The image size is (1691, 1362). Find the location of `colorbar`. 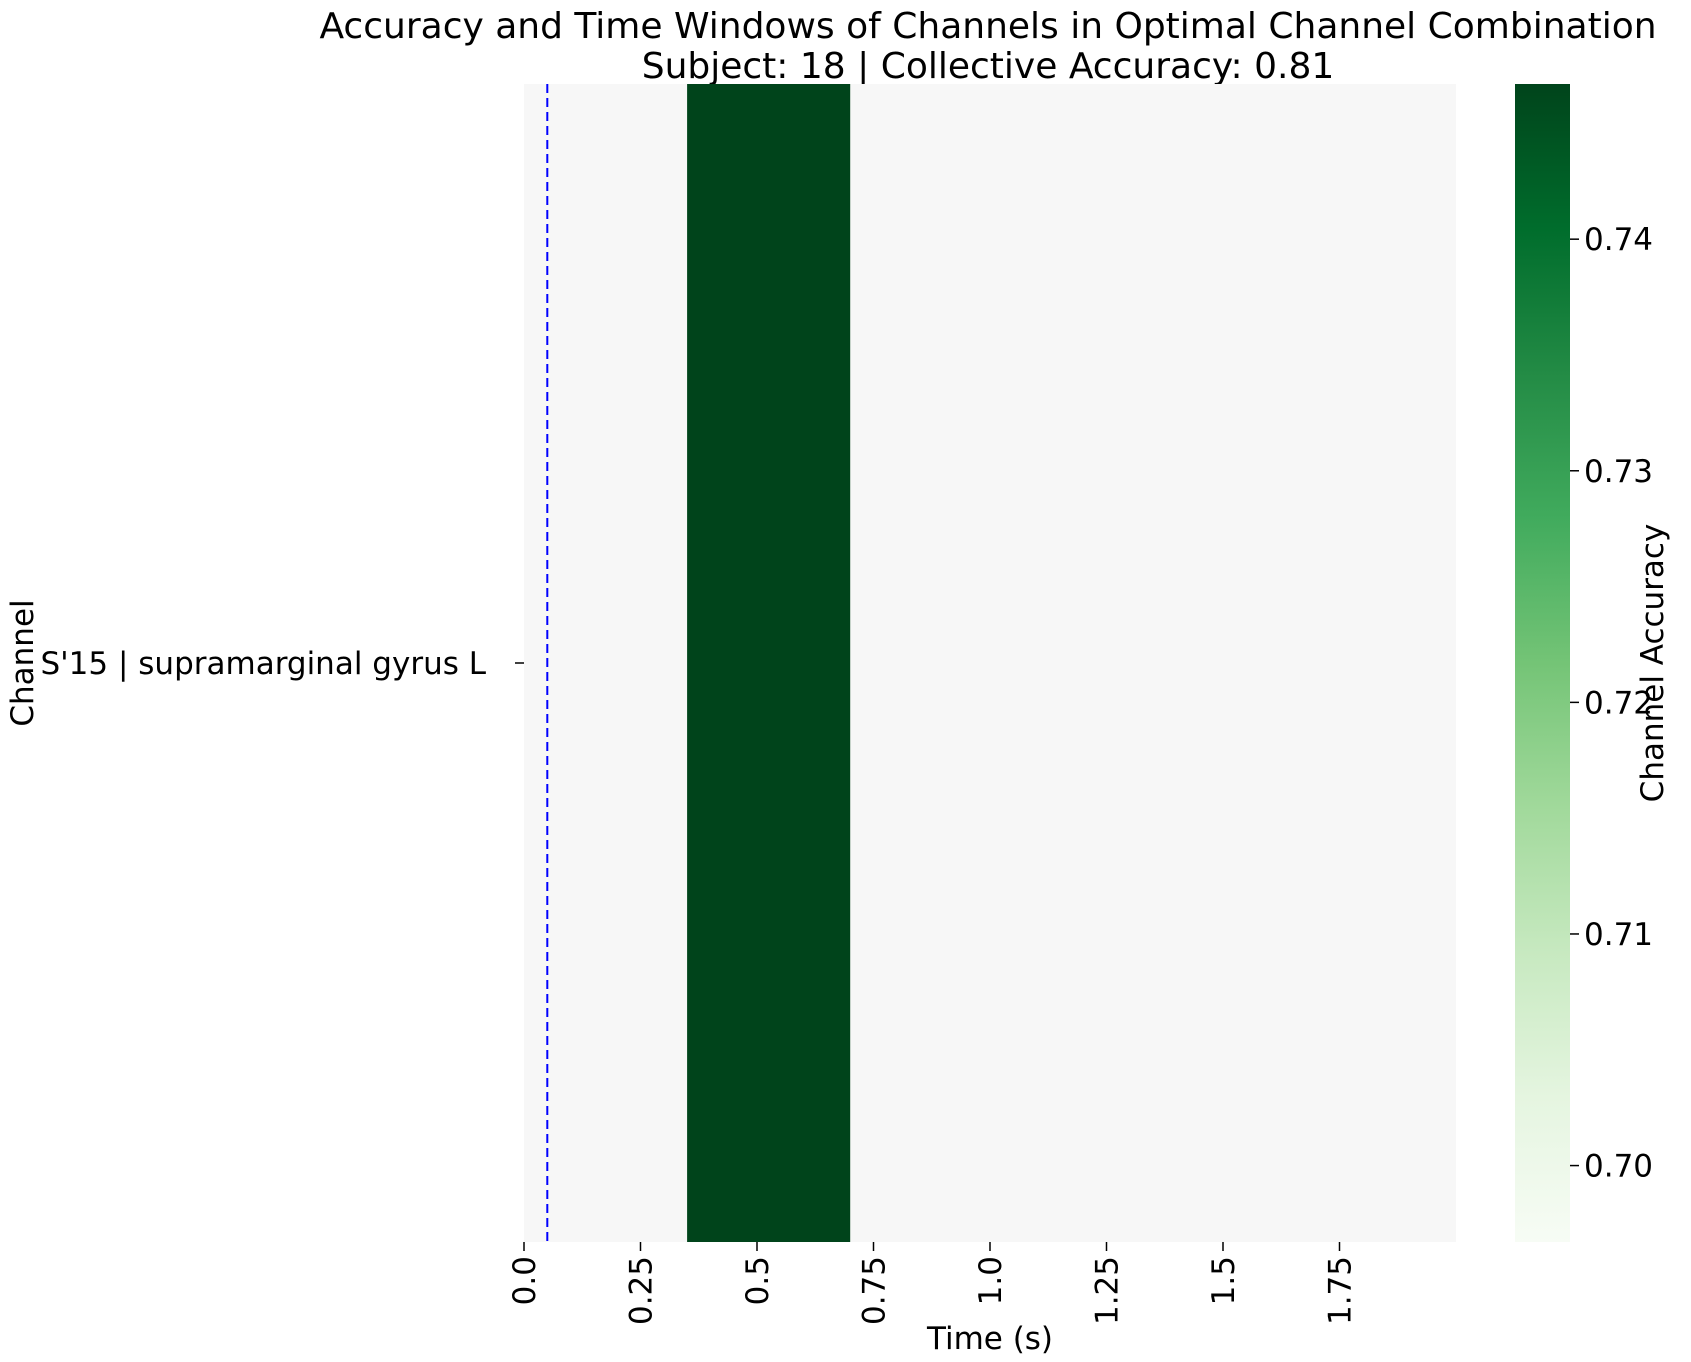

colorbar is located at coordinates (1542, 663).